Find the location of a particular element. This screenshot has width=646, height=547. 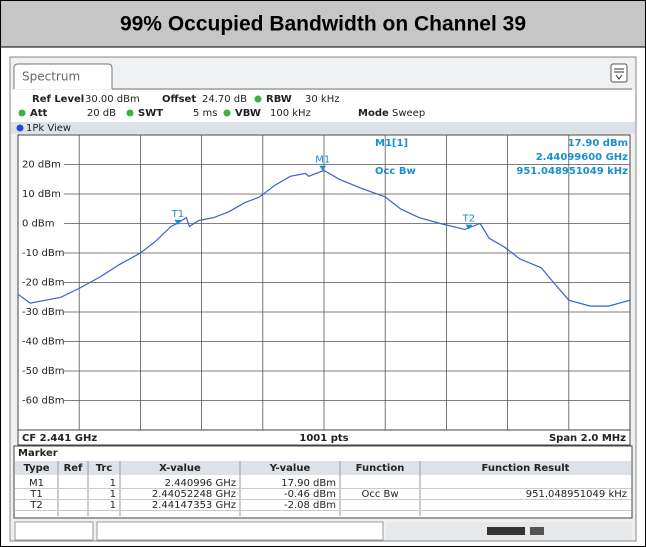

setting-value: 100 kHz is located at coordinates (290, 113).